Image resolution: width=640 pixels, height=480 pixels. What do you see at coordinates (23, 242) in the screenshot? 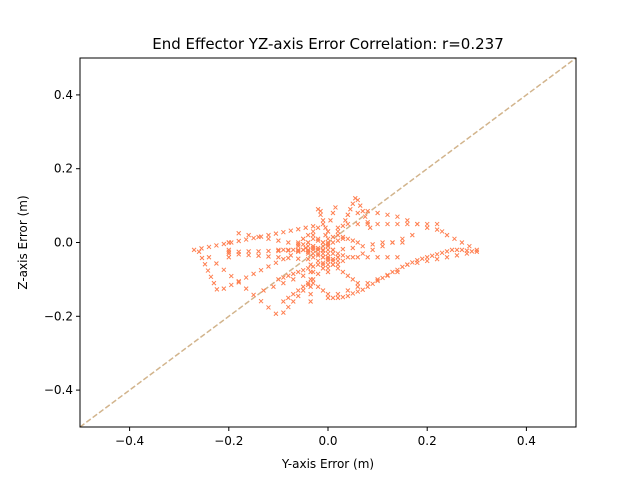
I see `y-axis-label: Z-axis Error (m)` at bounding box center [23, 242].